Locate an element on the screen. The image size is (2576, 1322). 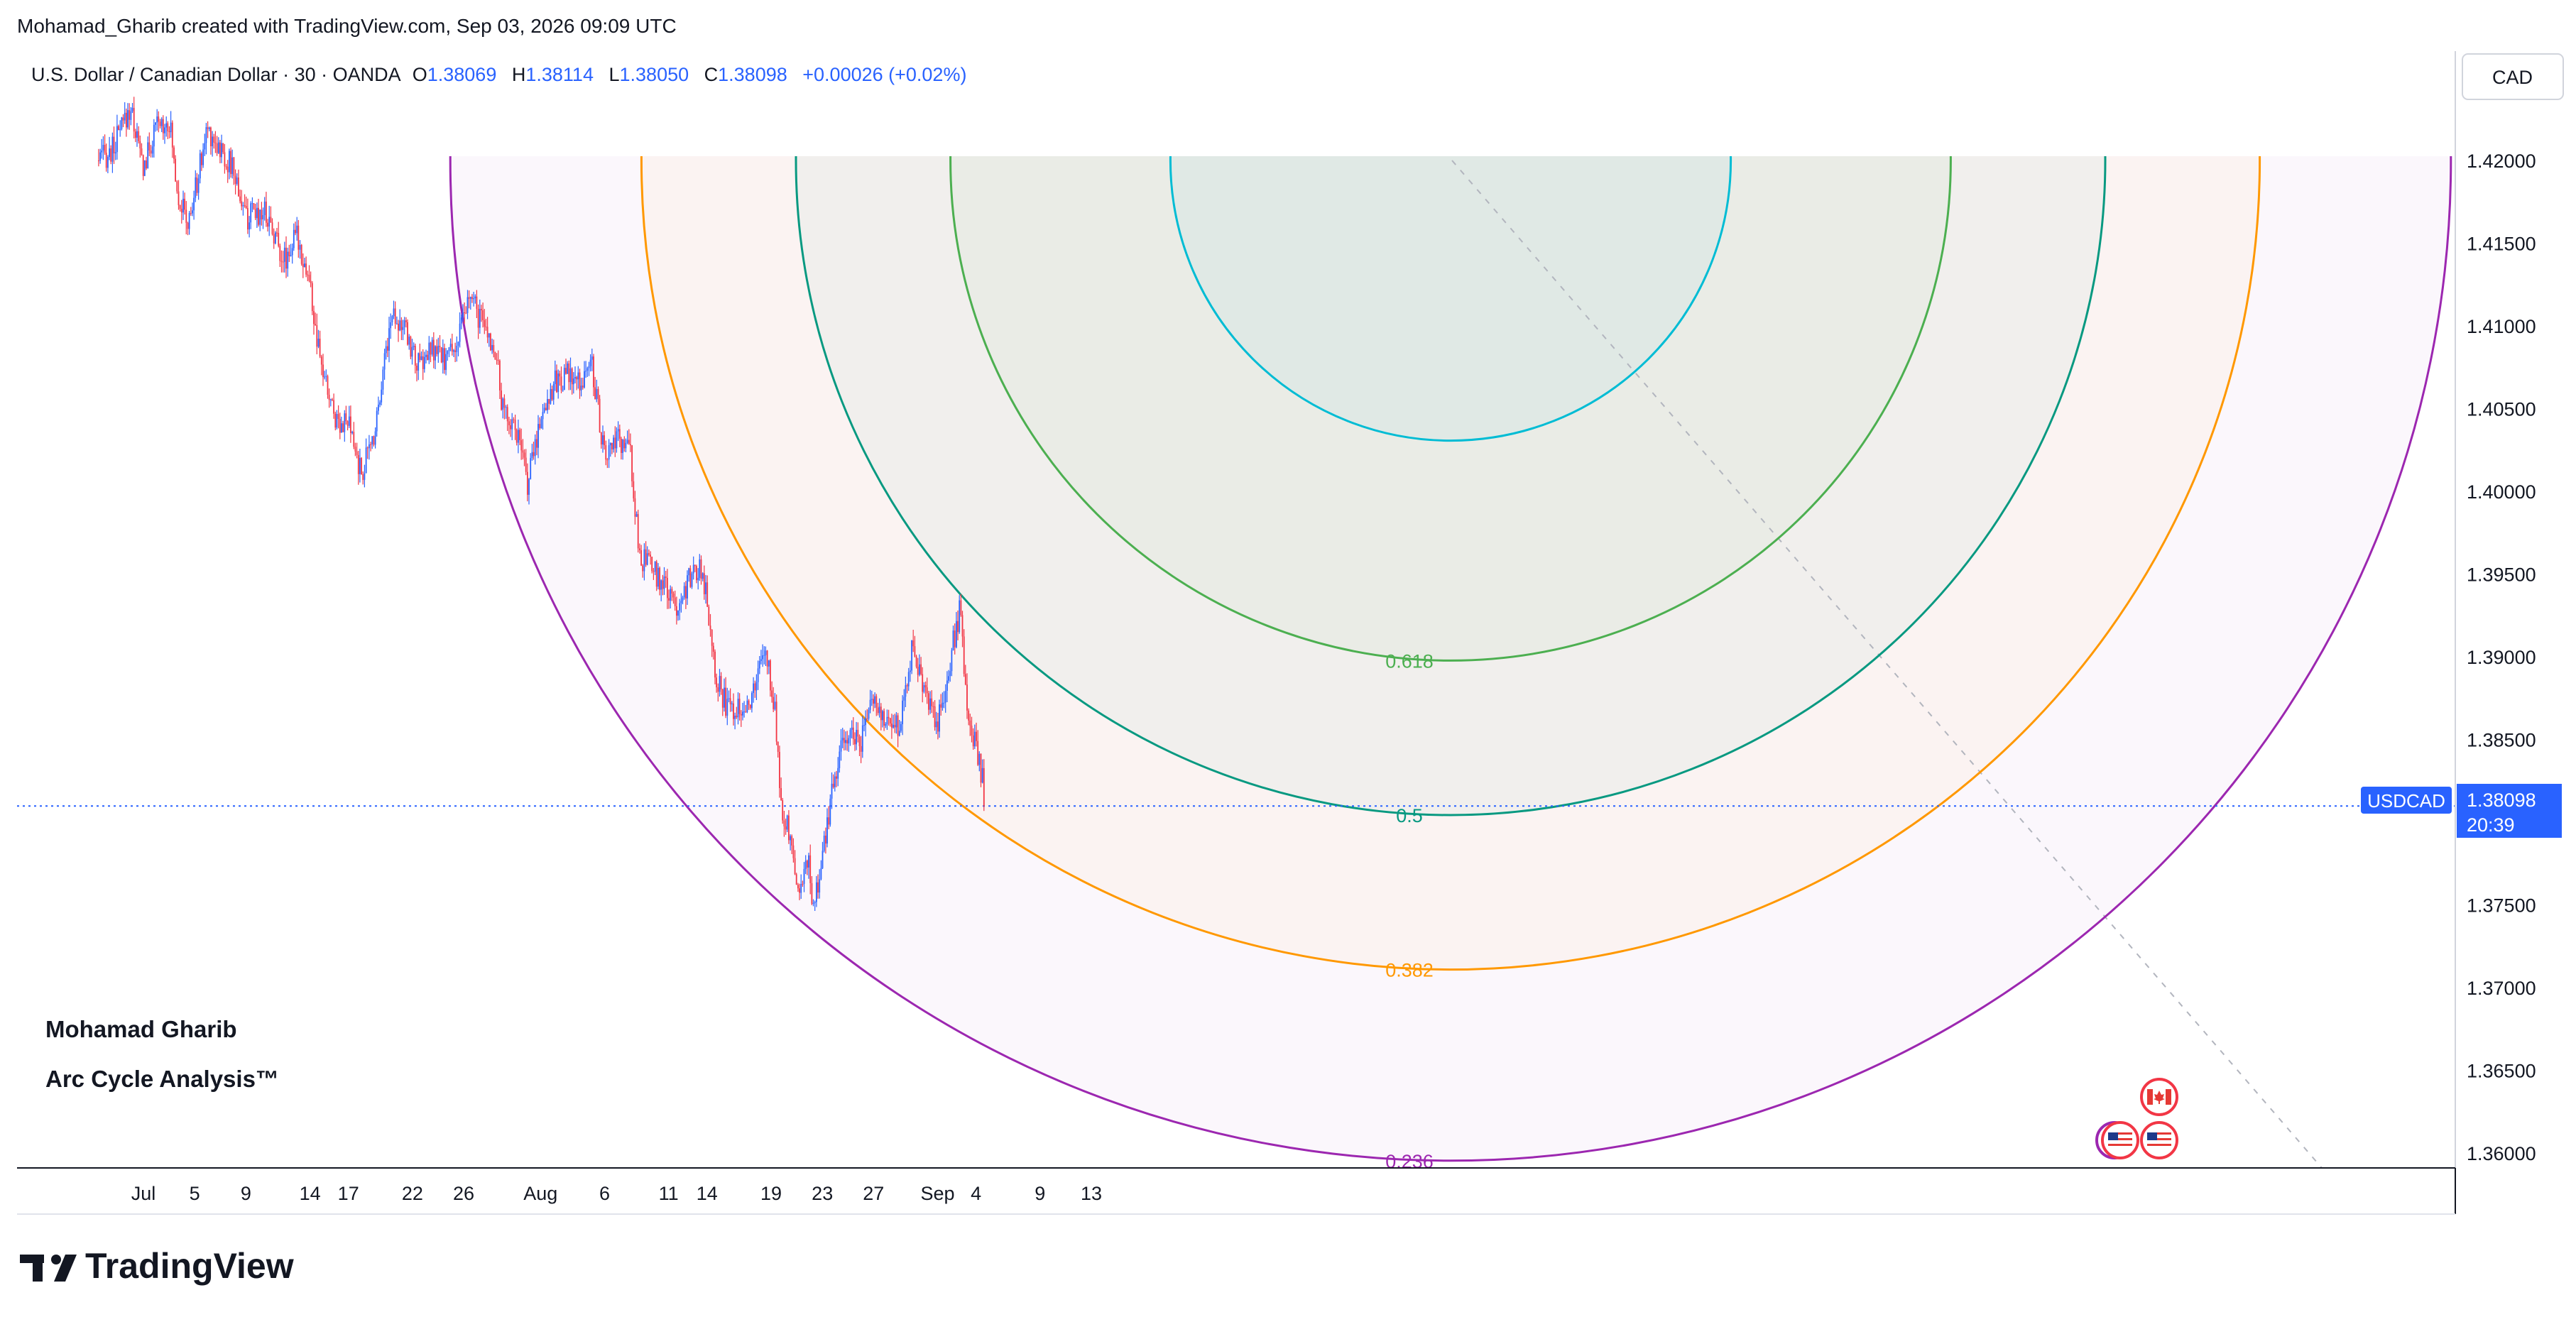
tradingview-logo: TradingView is located at coordinates (157, 1266).